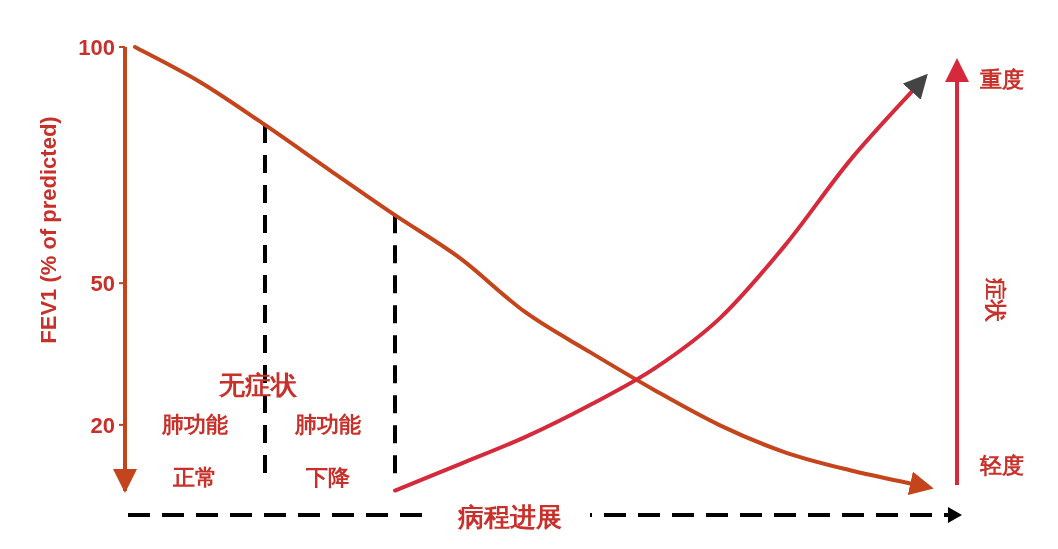 This screenshot has width=1058, height=549. I want to click on text: 重度, so click(1001, 79).